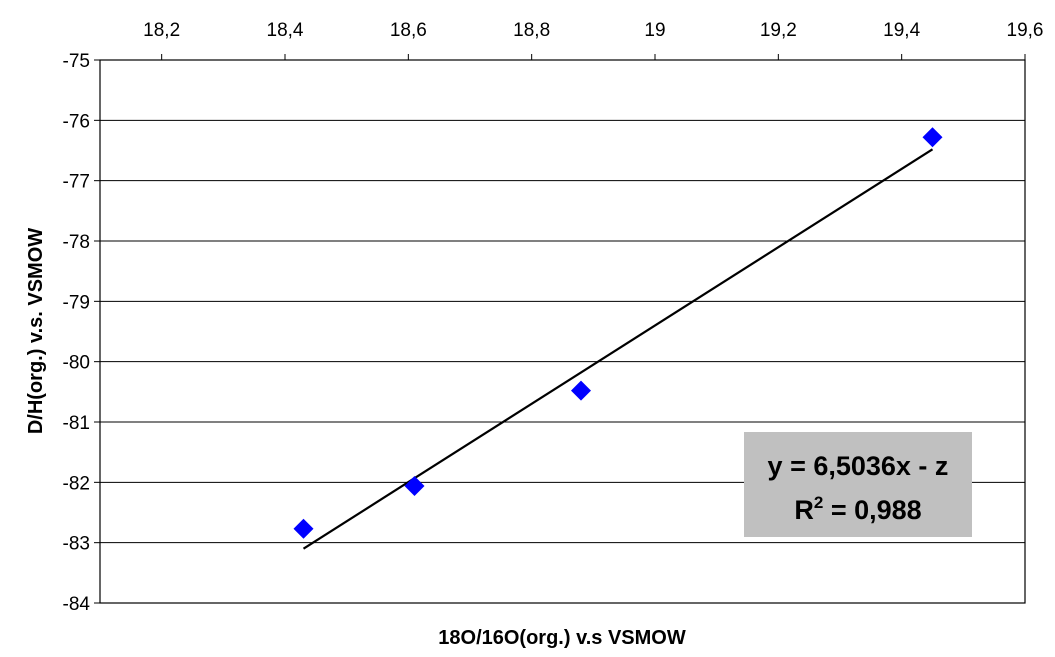  What do you see at coordinates (36, 331) in the screenshot?
I see `y-axis-title: D/H(org.) v.s. VSMOW` at bounding box center [36, 331].